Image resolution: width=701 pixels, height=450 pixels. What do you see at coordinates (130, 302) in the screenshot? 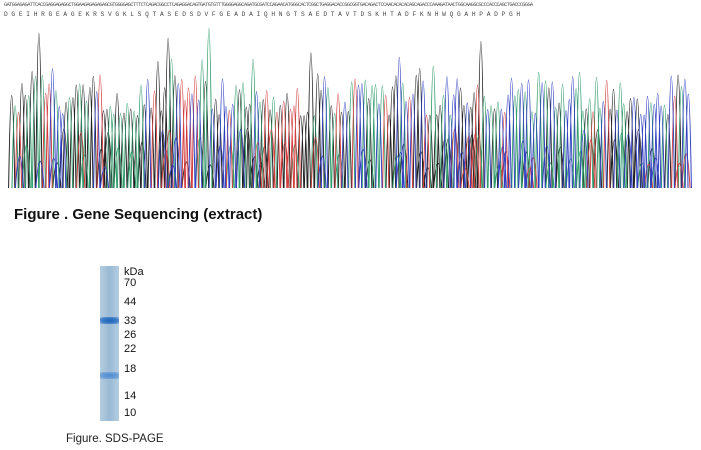
I see `marker-label-44: 44` at bounding box center [130, 302].